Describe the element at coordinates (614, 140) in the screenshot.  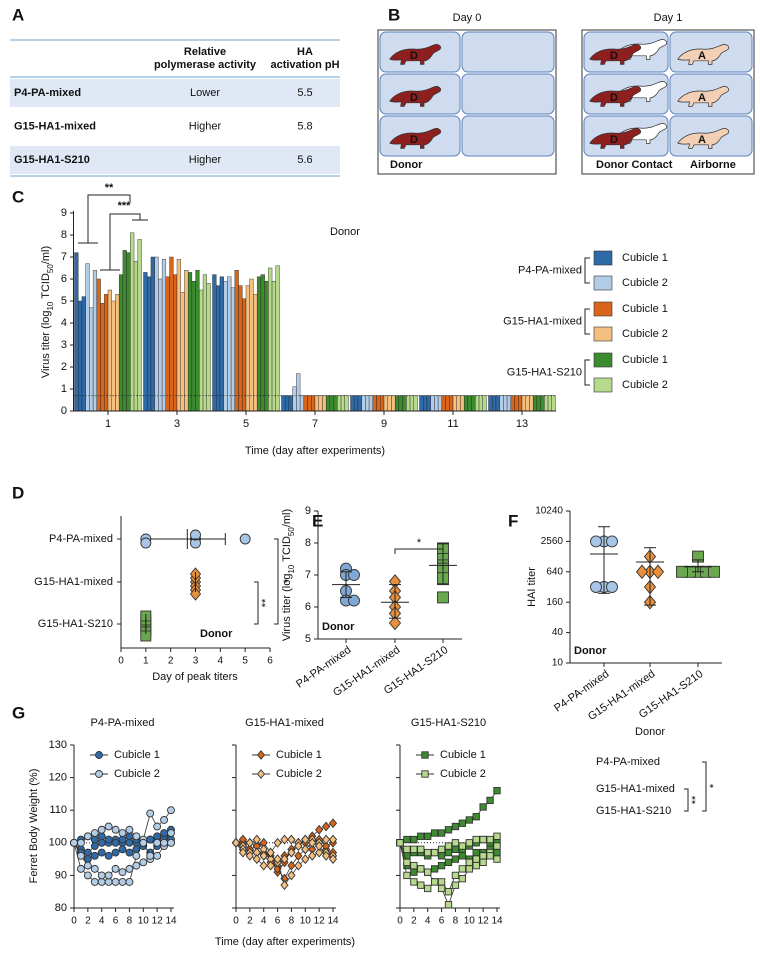
I see `ferret-tag: D` at that location.